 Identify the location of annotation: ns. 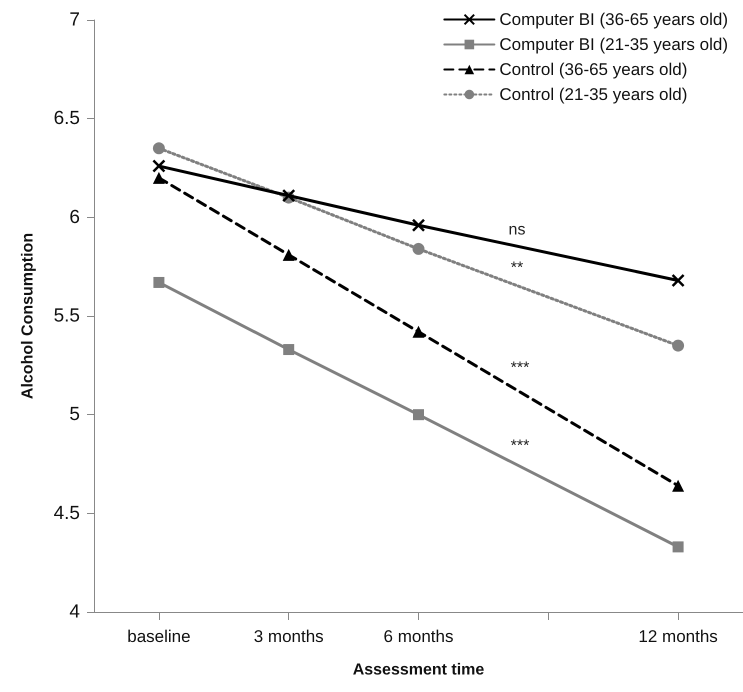
(517, 230).